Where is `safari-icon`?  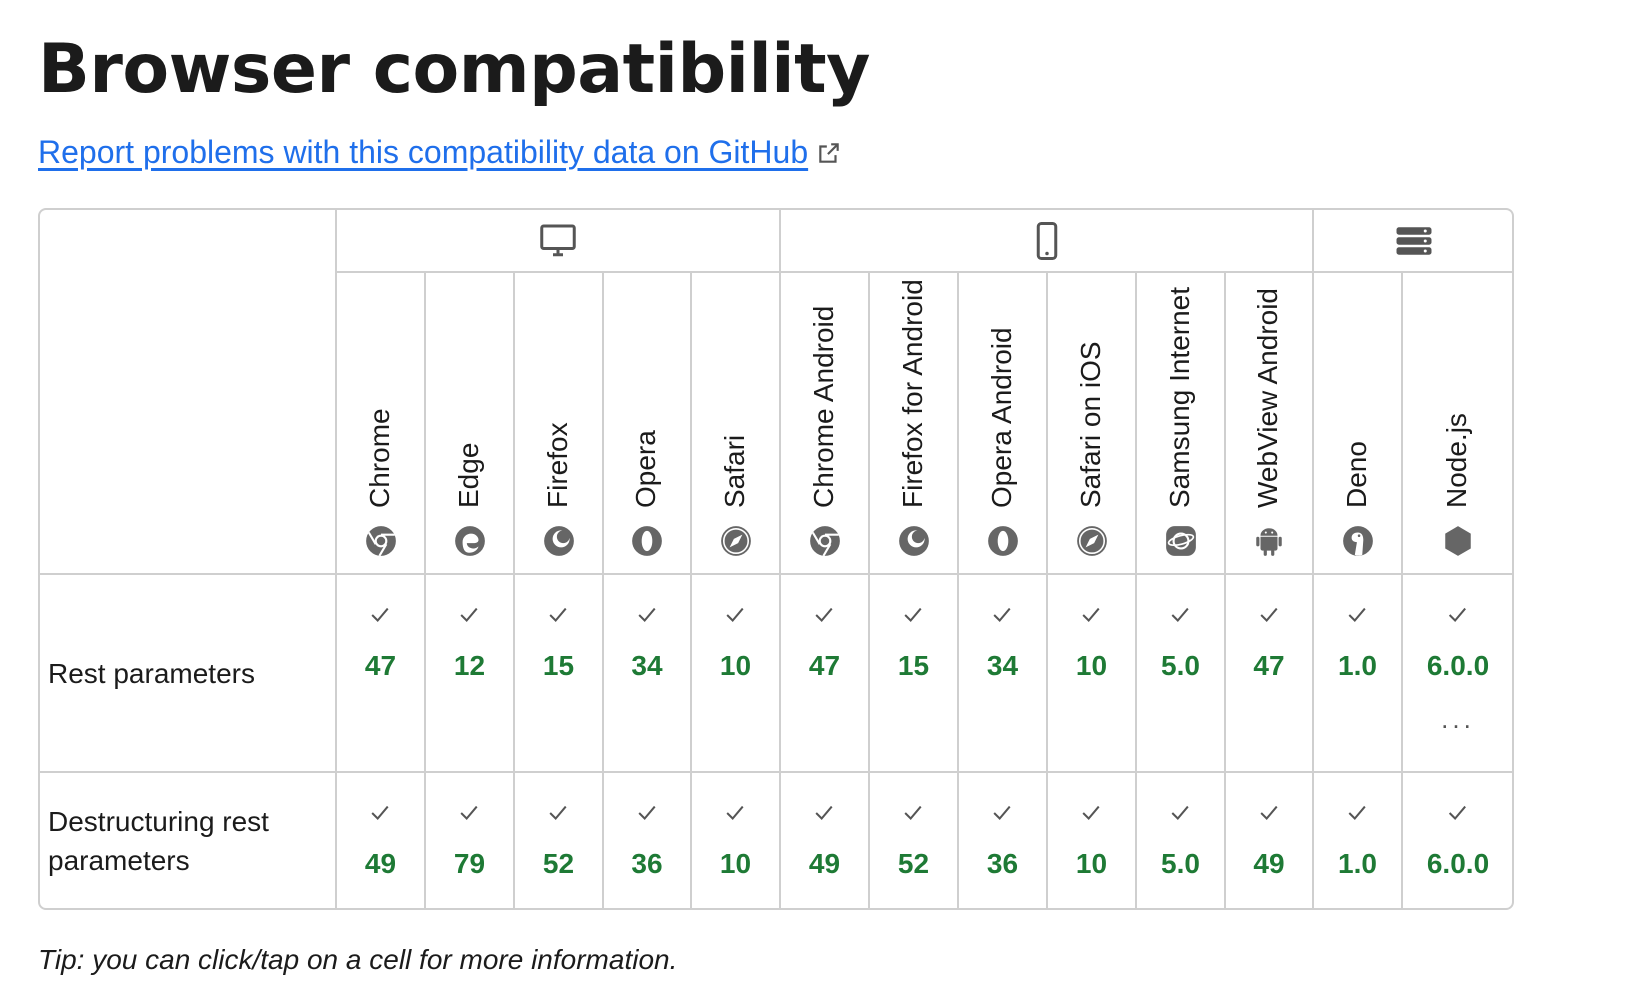 safari-icon is located at coordinates (1091, 541).